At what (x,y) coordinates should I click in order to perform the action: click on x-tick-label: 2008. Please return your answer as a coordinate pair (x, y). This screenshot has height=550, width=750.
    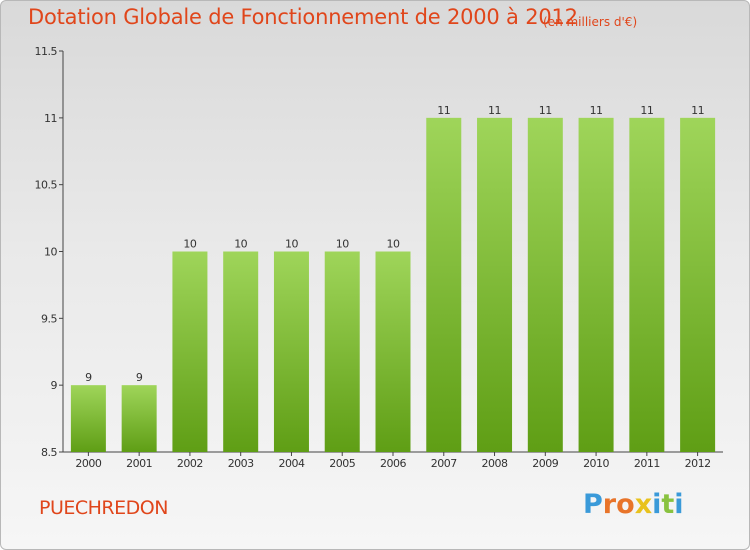
    Looking at the image, I should click on (495, 463).